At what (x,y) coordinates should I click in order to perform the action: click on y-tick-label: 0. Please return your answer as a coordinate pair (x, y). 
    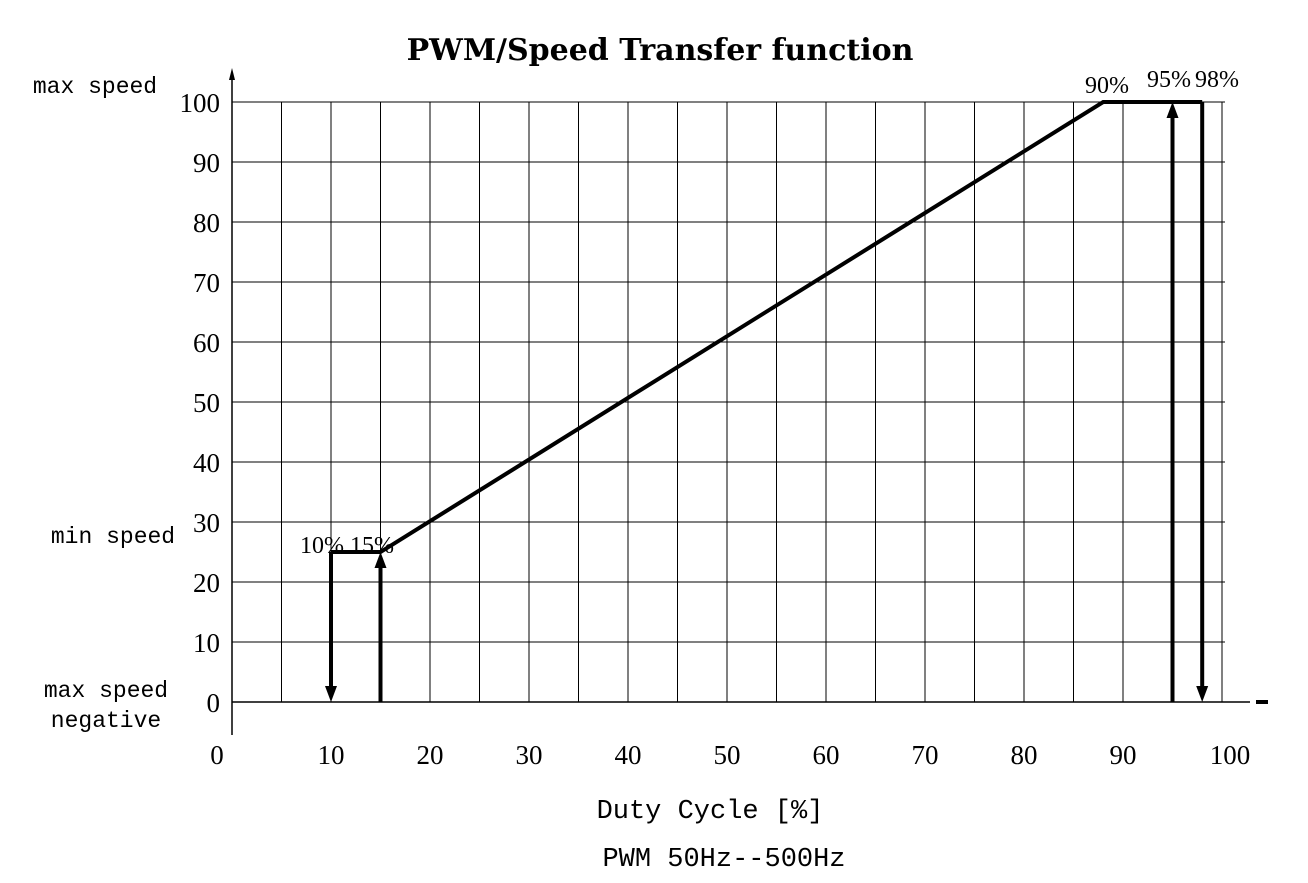
    Looking at the image, I should click on (214, 703).